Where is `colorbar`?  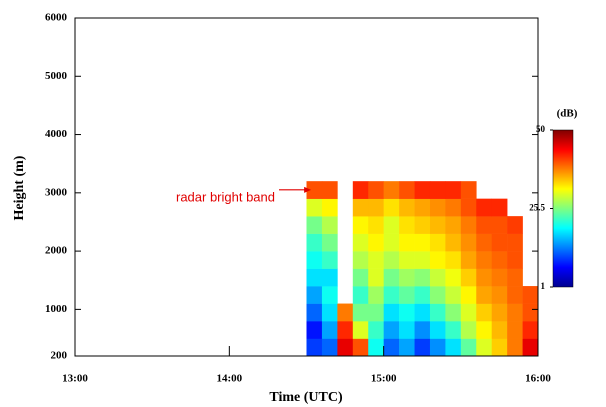 colorbar is located at coordinates (563, 208).